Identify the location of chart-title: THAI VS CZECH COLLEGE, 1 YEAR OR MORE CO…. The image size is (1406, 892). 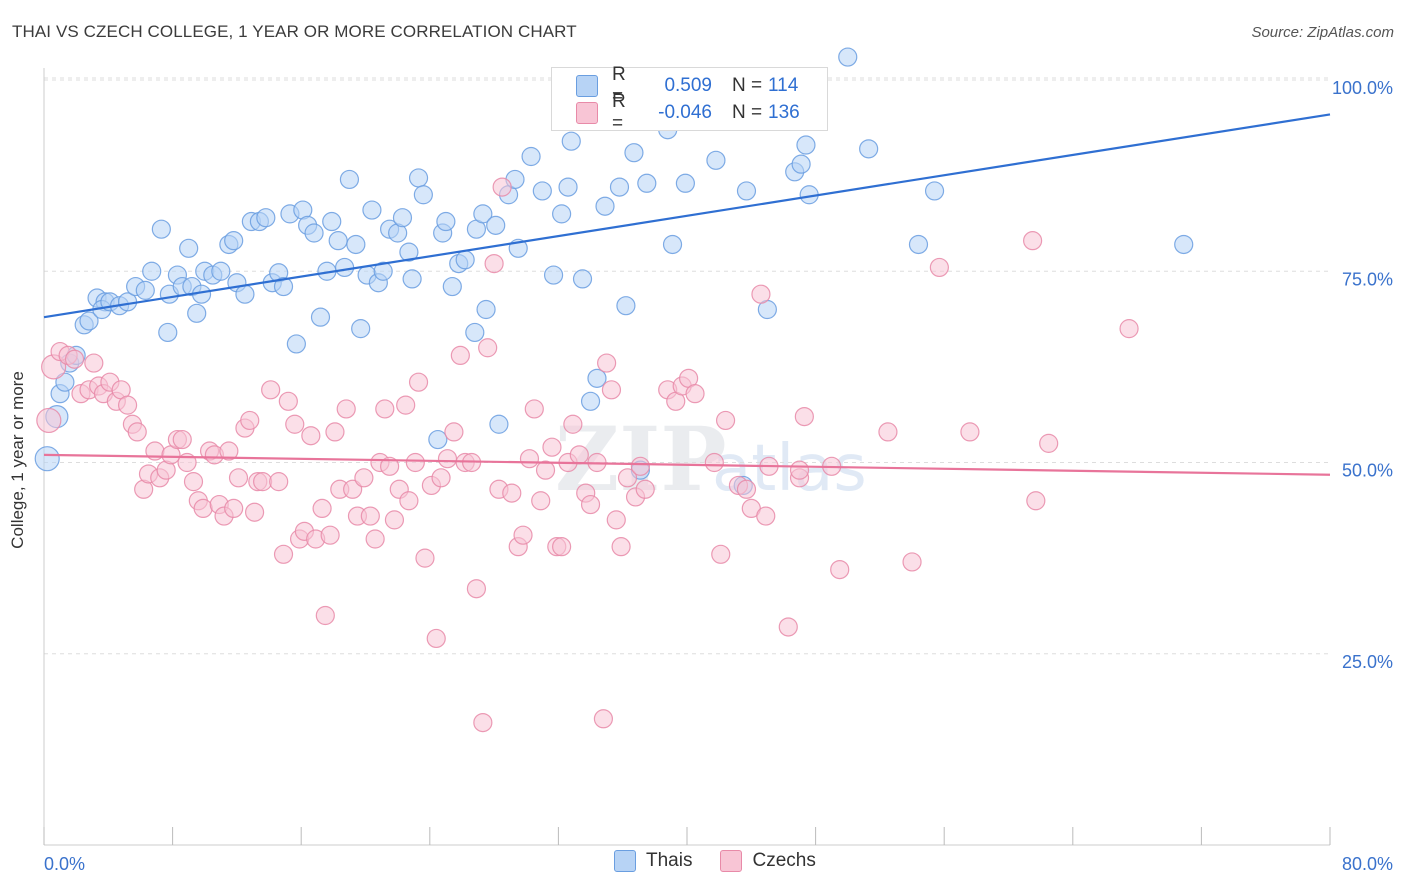
(294, 31).